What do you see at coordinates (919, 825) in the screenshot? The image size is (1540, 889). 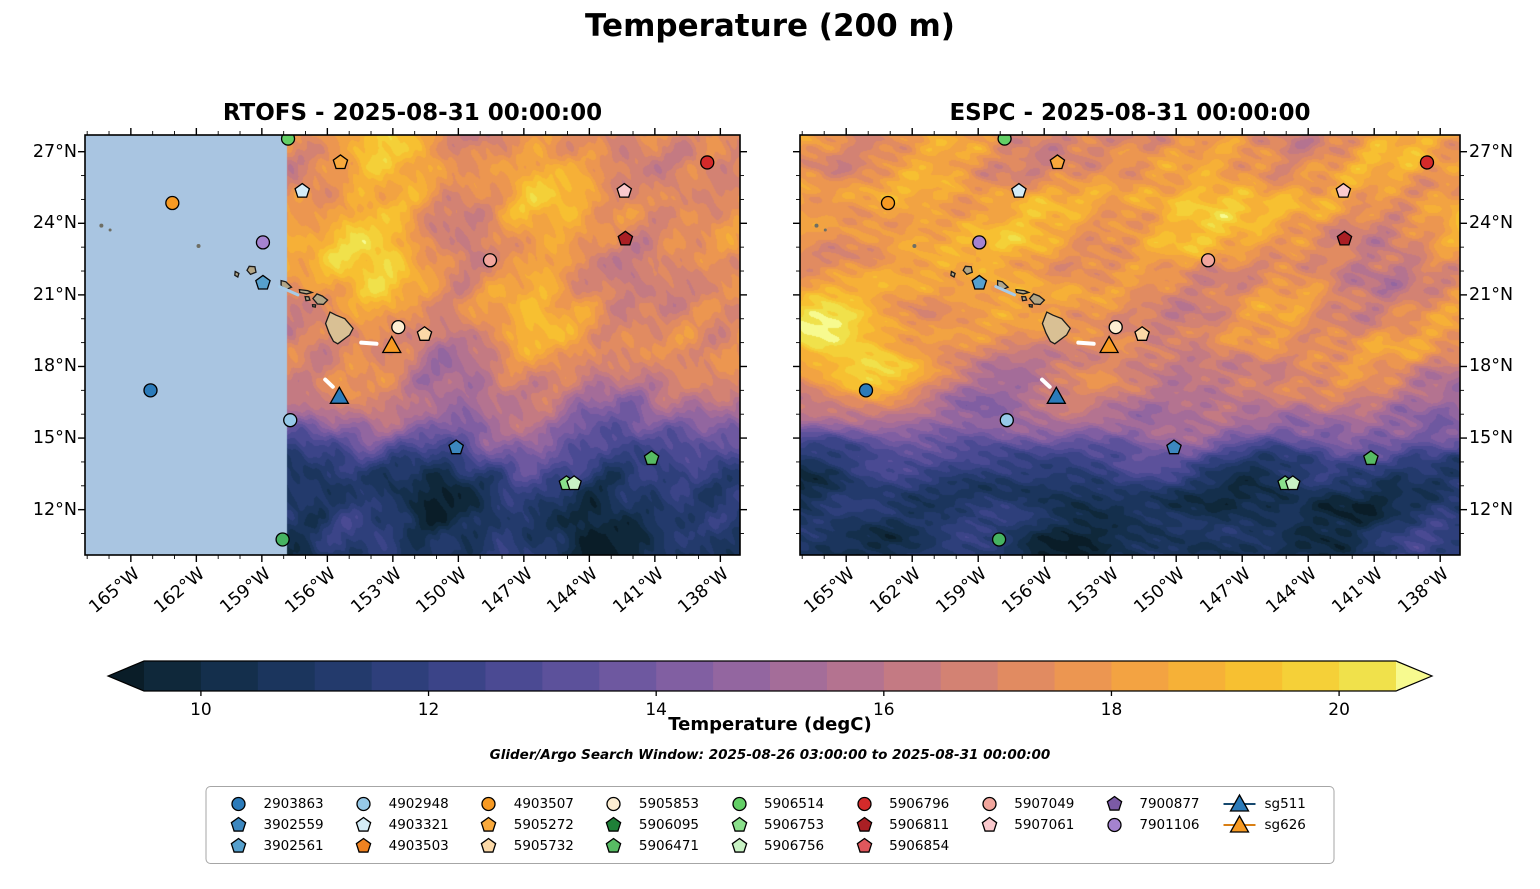 I see `legend-label: 5906811` at bounding box center [919, 825].